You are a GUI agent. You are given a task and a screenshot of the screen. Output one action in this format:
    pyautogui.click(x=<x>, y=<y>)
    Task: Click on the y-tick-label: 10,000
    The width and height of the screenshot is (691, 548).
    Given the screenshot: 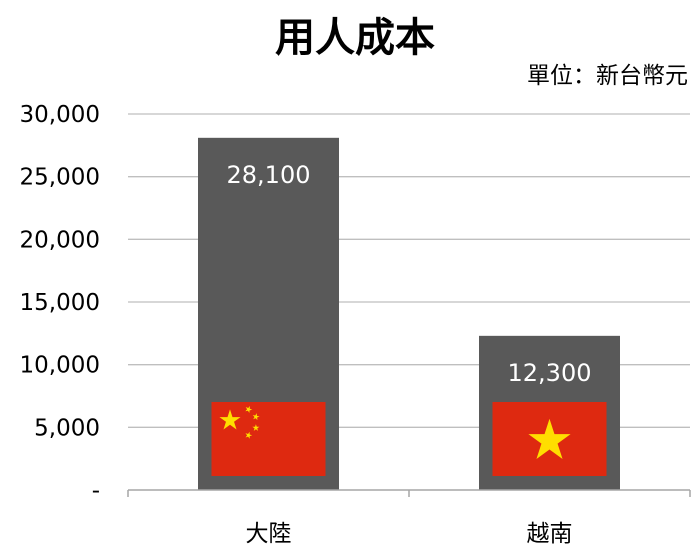 What is the action you would take?
    pyautogui.click(x=60, y=366)
    